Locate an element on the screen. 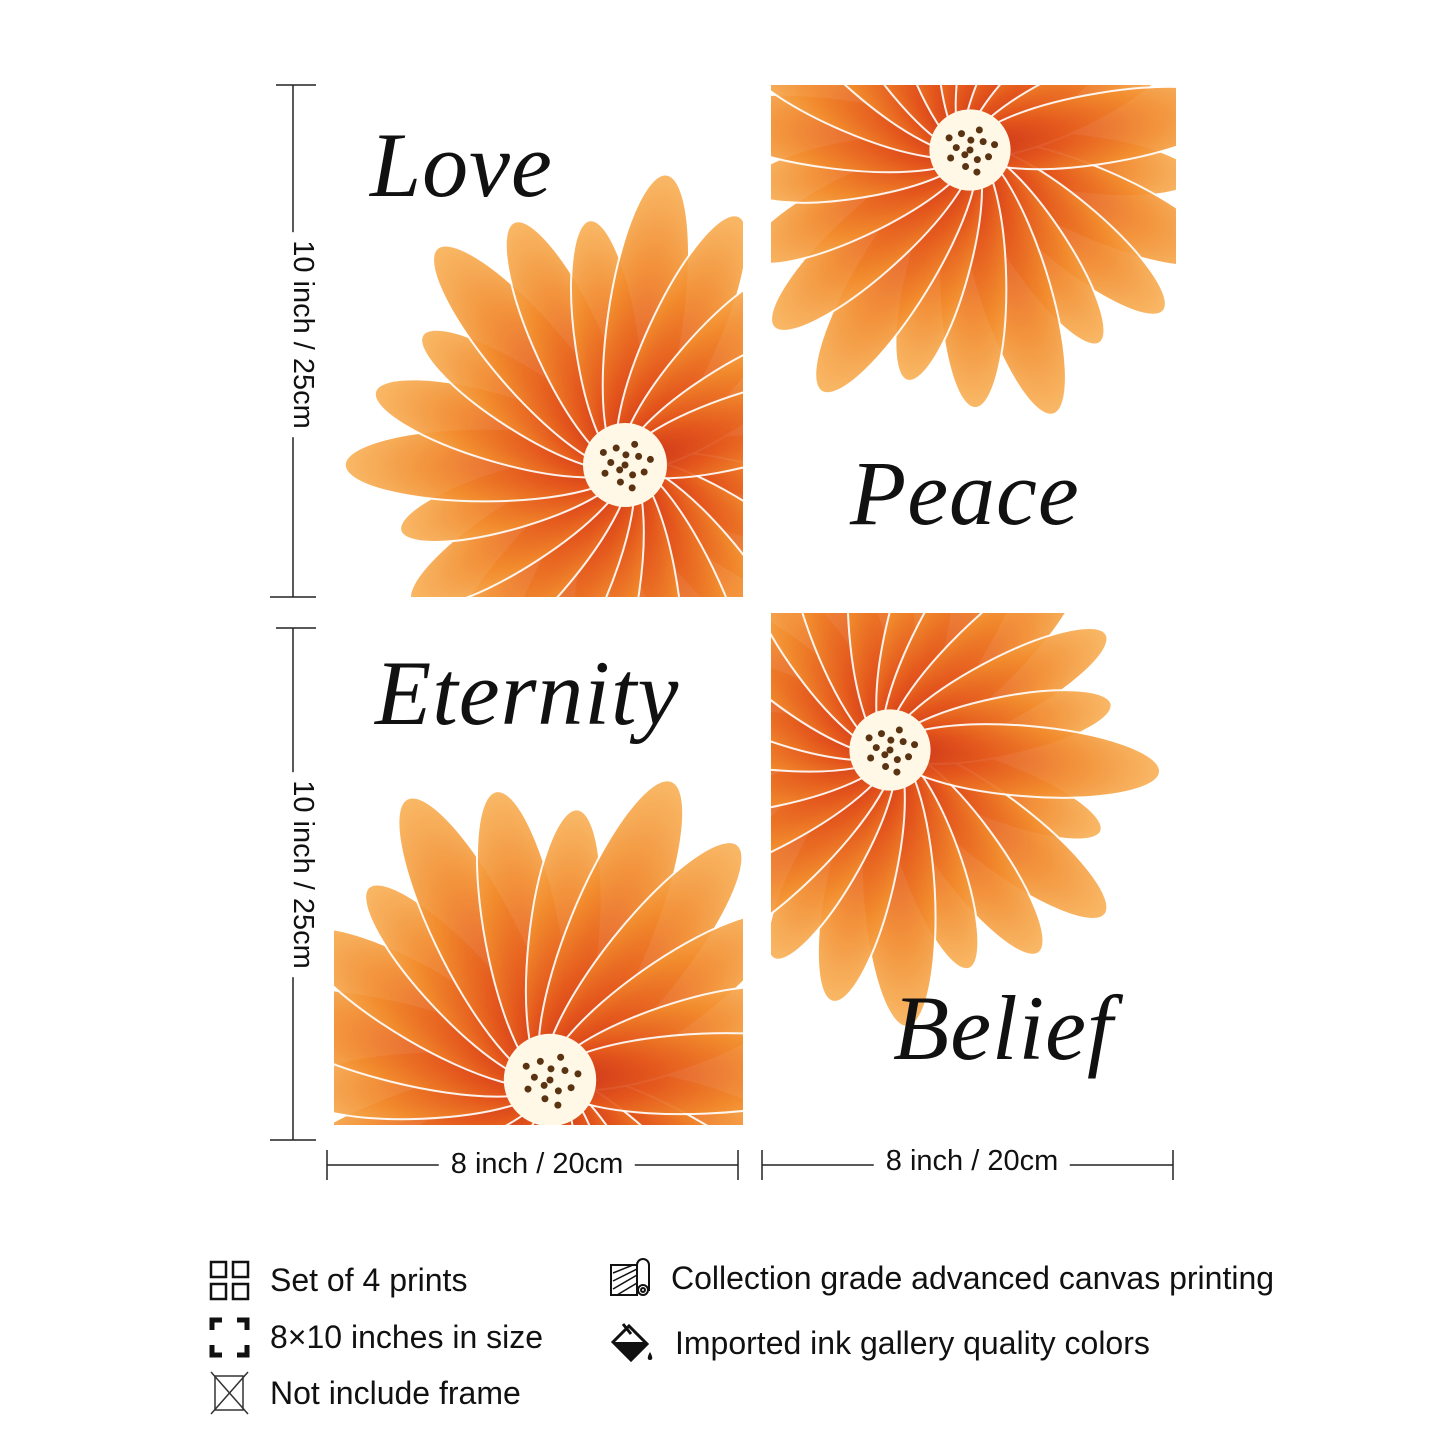  feature-label: 8×10 inches in size is located at coordinates (407, 1337).